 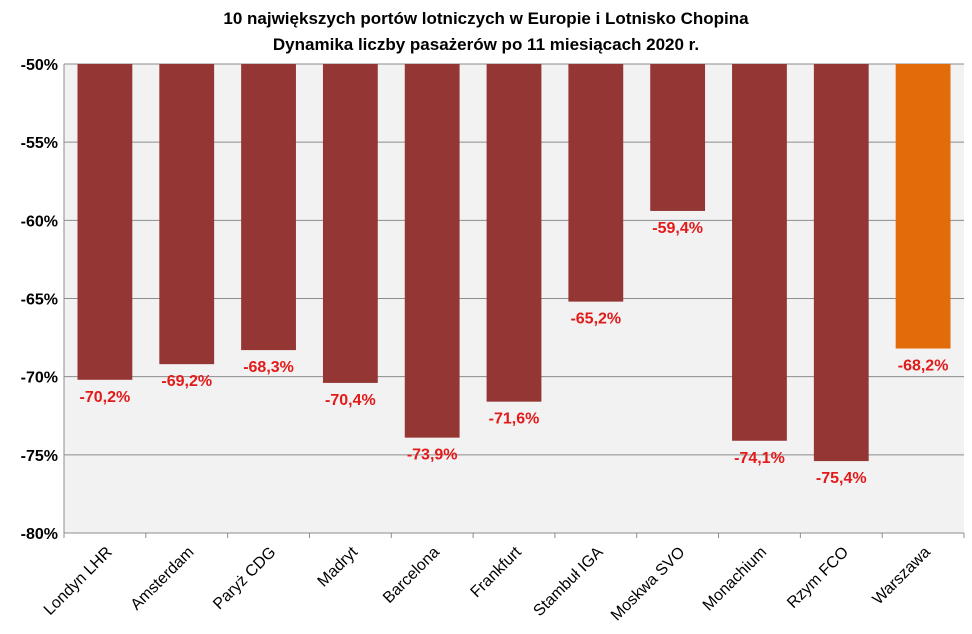 I want to click on x-tick-label: Frankfurt, so click(x=497, y=572).